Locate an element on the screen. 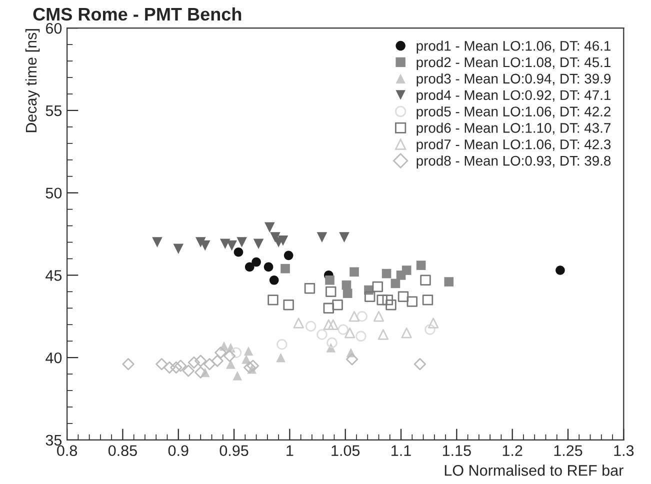 The image size is (651, 484). legend-label: prod5 - Mean LO:1.06, DT: 42.2 is located at coordinates (513, 113).